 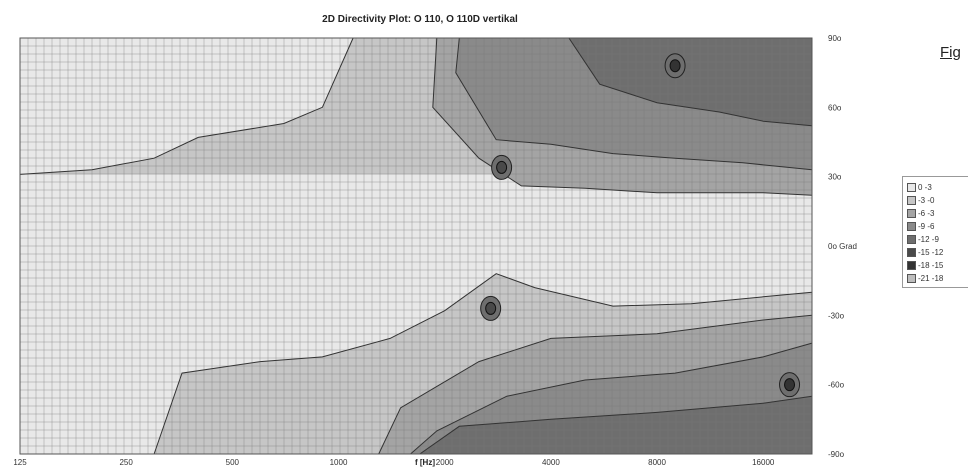 I want to click on legend-item: -21 -18, so click(x=925, y=278).